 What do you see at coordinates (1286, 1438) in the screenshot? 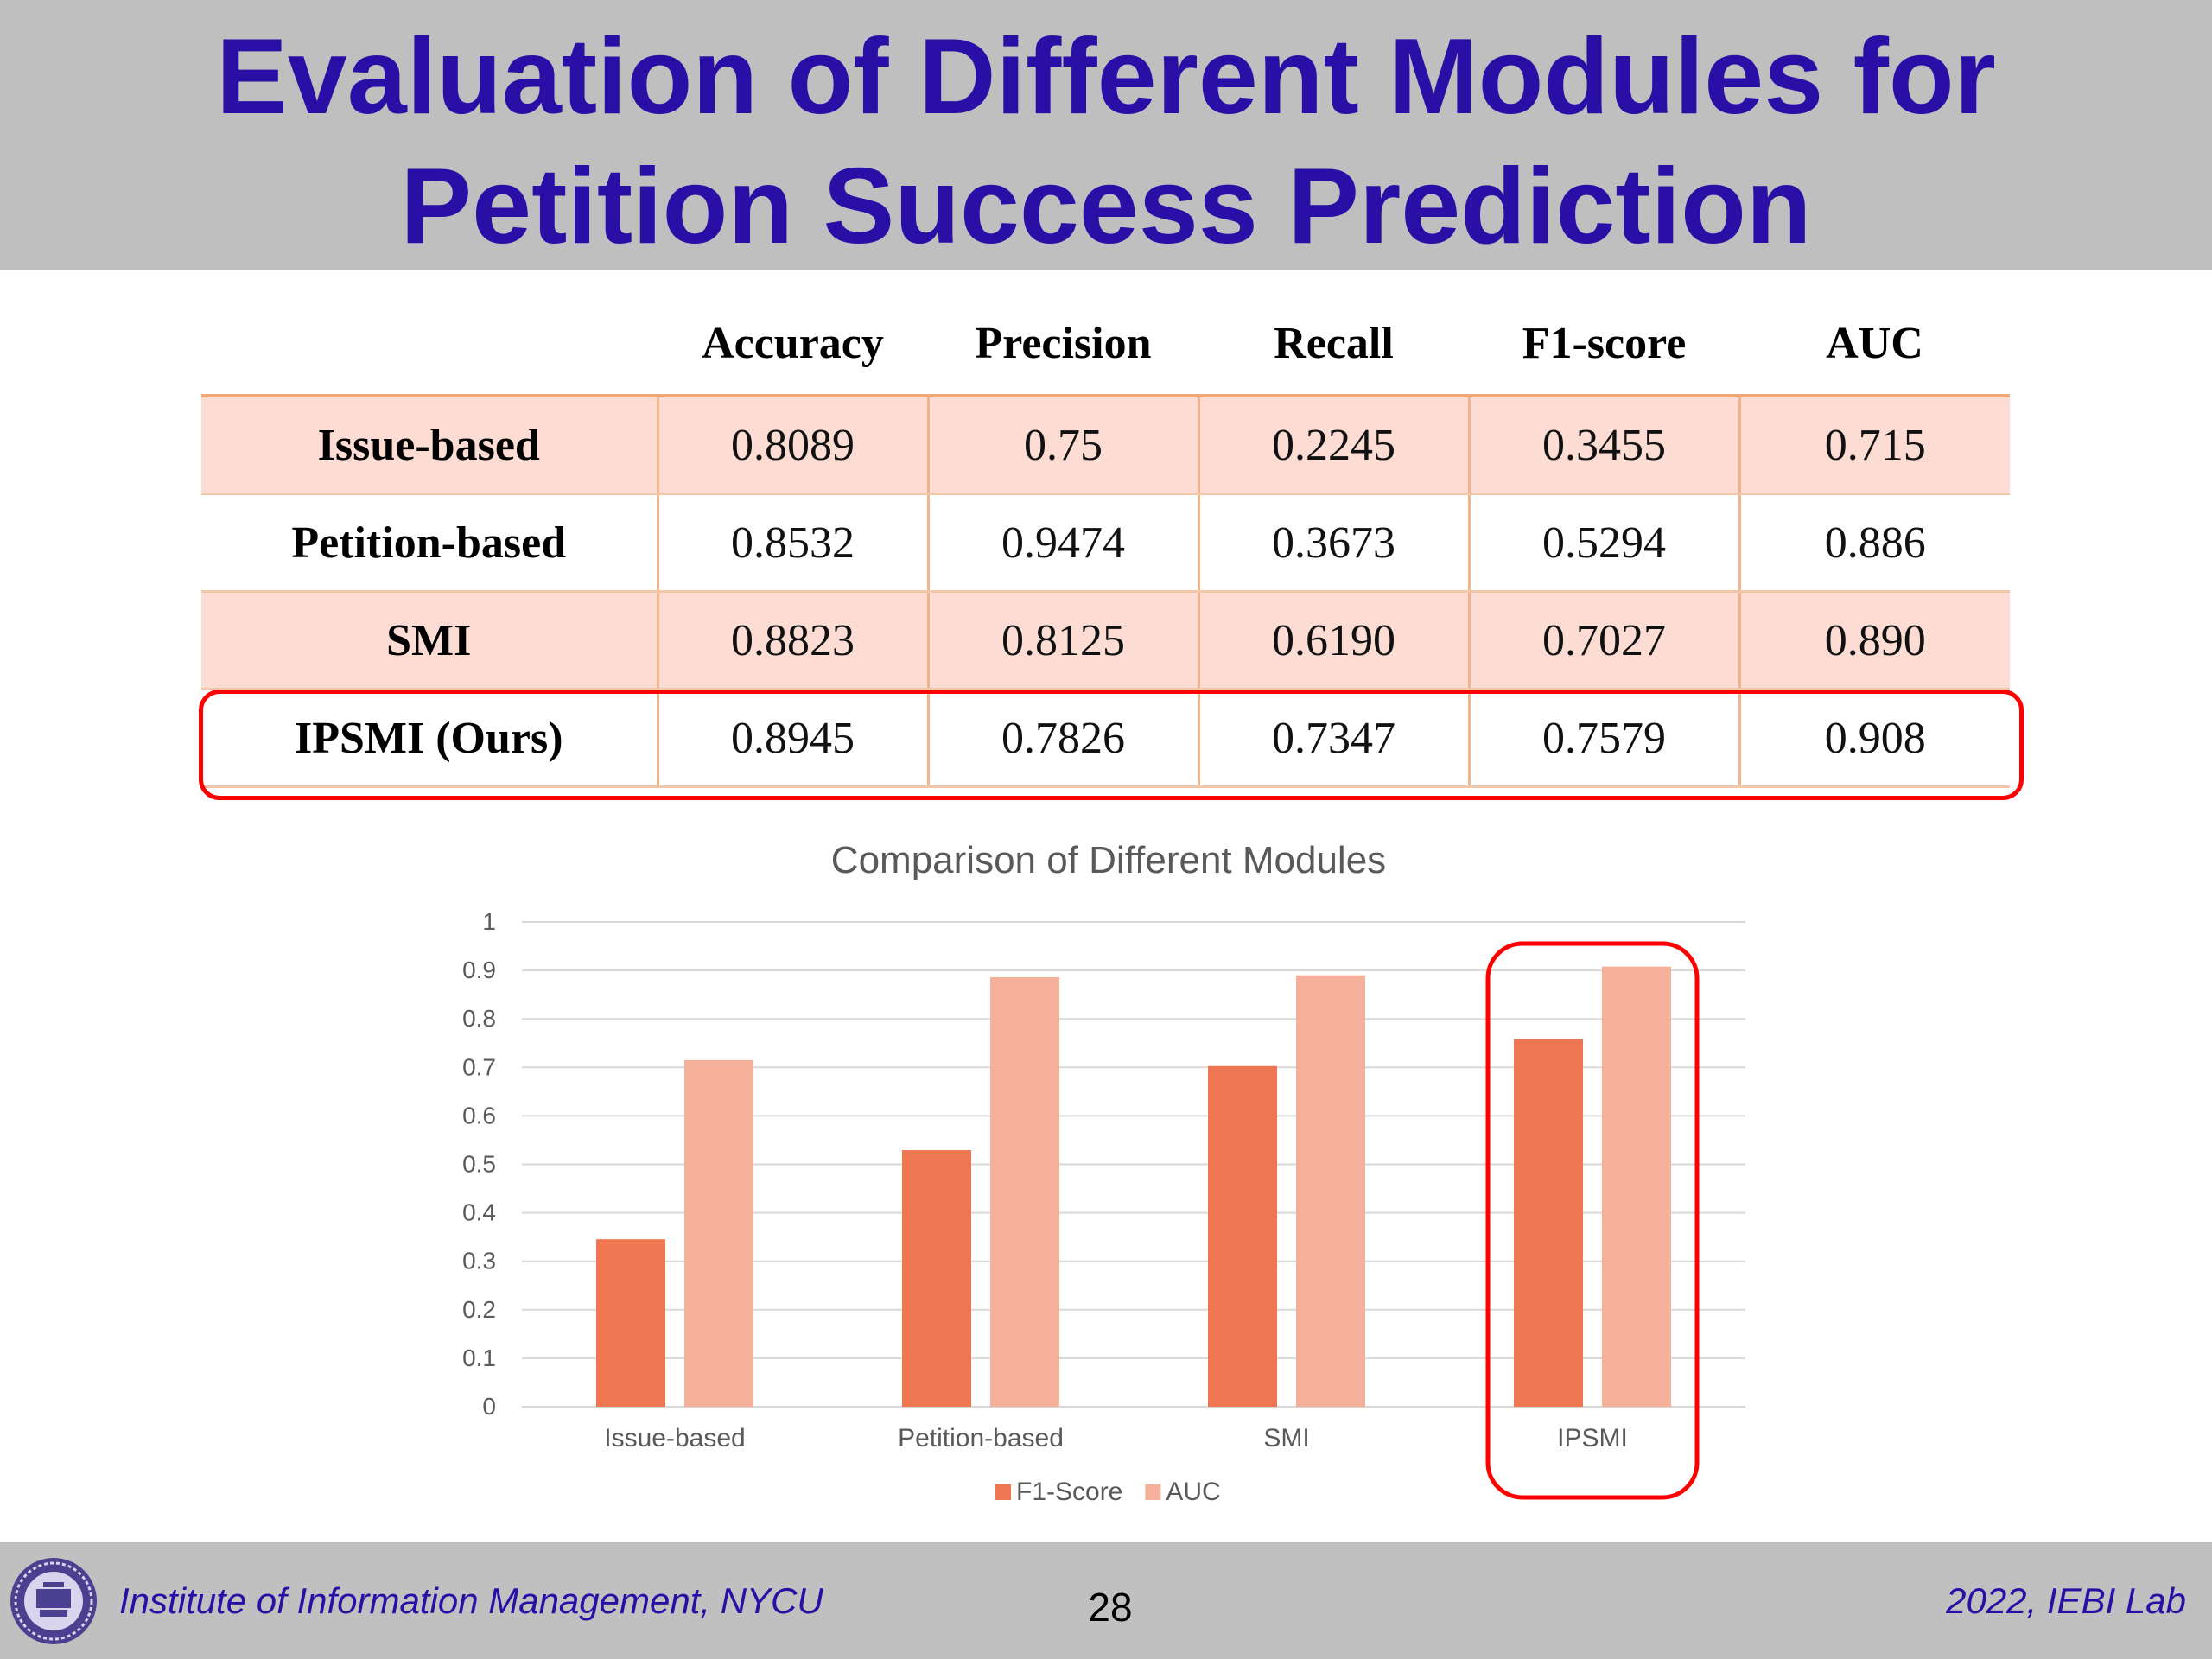
I see `x-tick-label: SMI` at bounding box center [1286, 1438].